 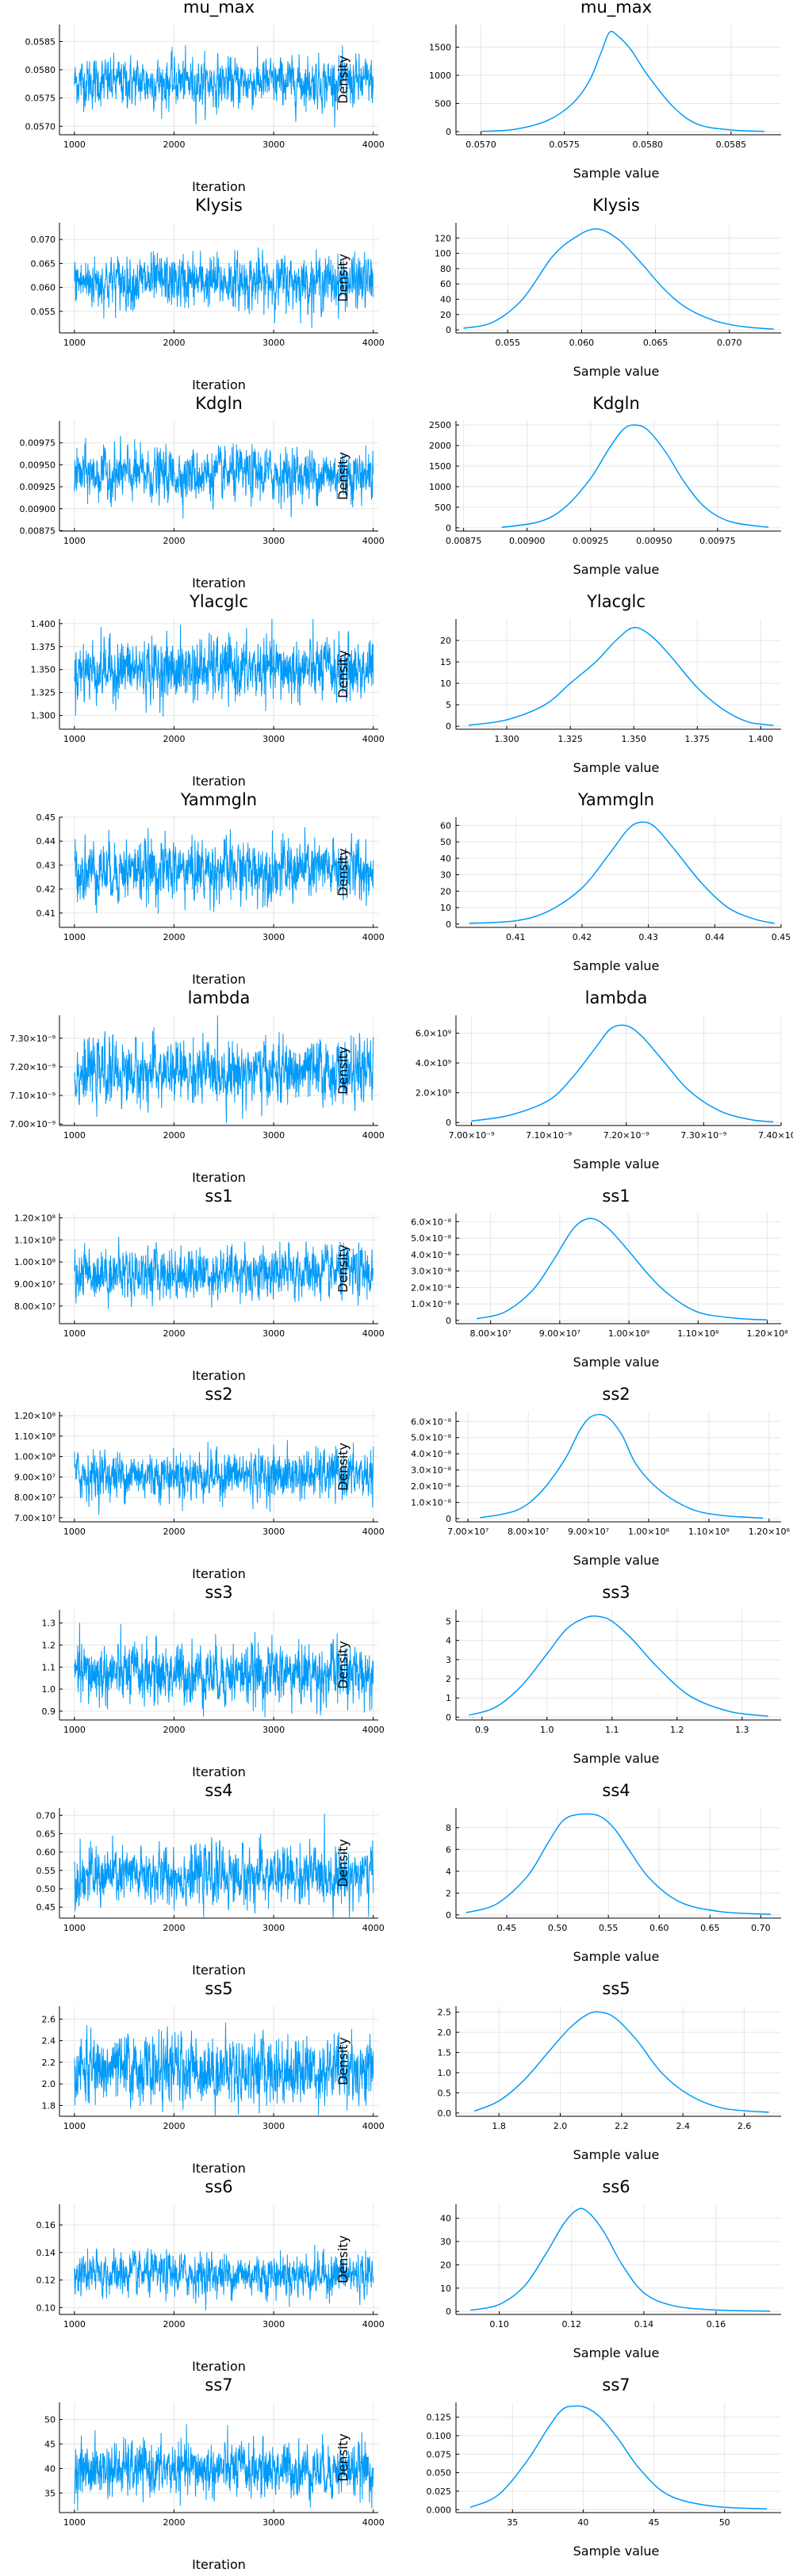 What do you see at coordinates (644, 2324) in the screenshot?
I see `density-x-tick-label: 0.14` at bounding box center [644, 2324].